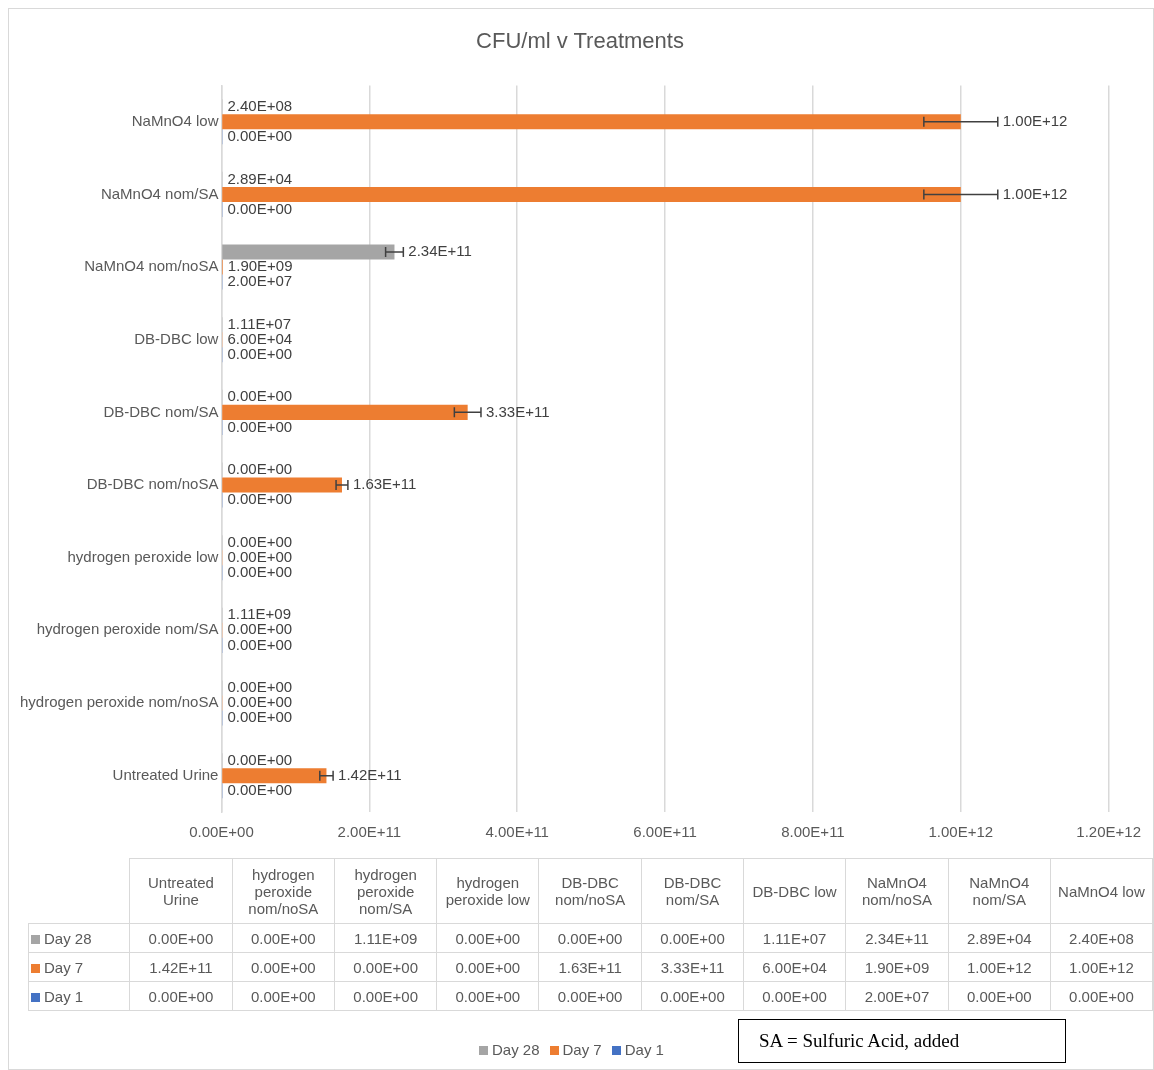  What do you see at coordinates (127, 629) in the screenshot?
I see `y-tick-label: hydrogen peroxide nom/SA` at bounding box center [127, 629].